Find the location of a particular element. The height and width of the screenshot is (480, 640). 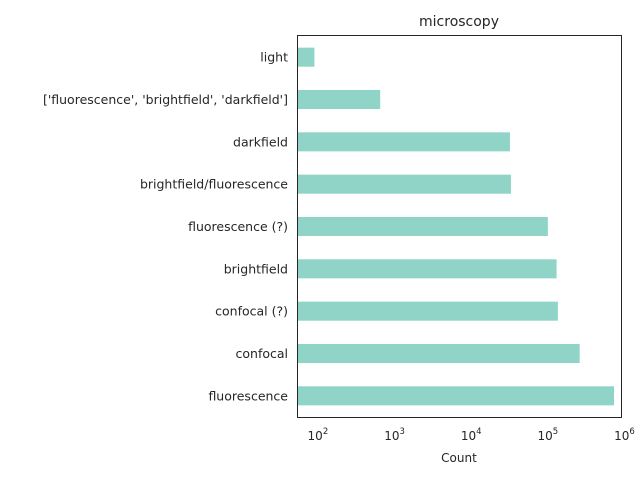

category-label-2: darkfield is located at coordinates (260, 141).